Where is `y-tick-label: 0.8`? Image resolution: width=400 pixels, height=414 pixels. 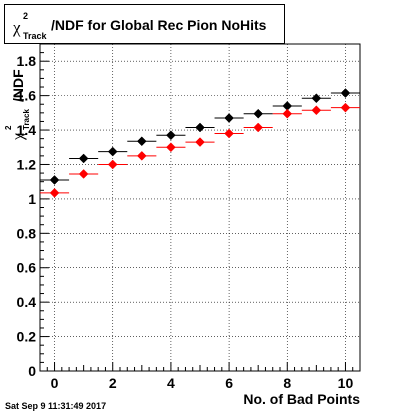
y-tick-label: 0.8 is located at coordinates (27, 233).